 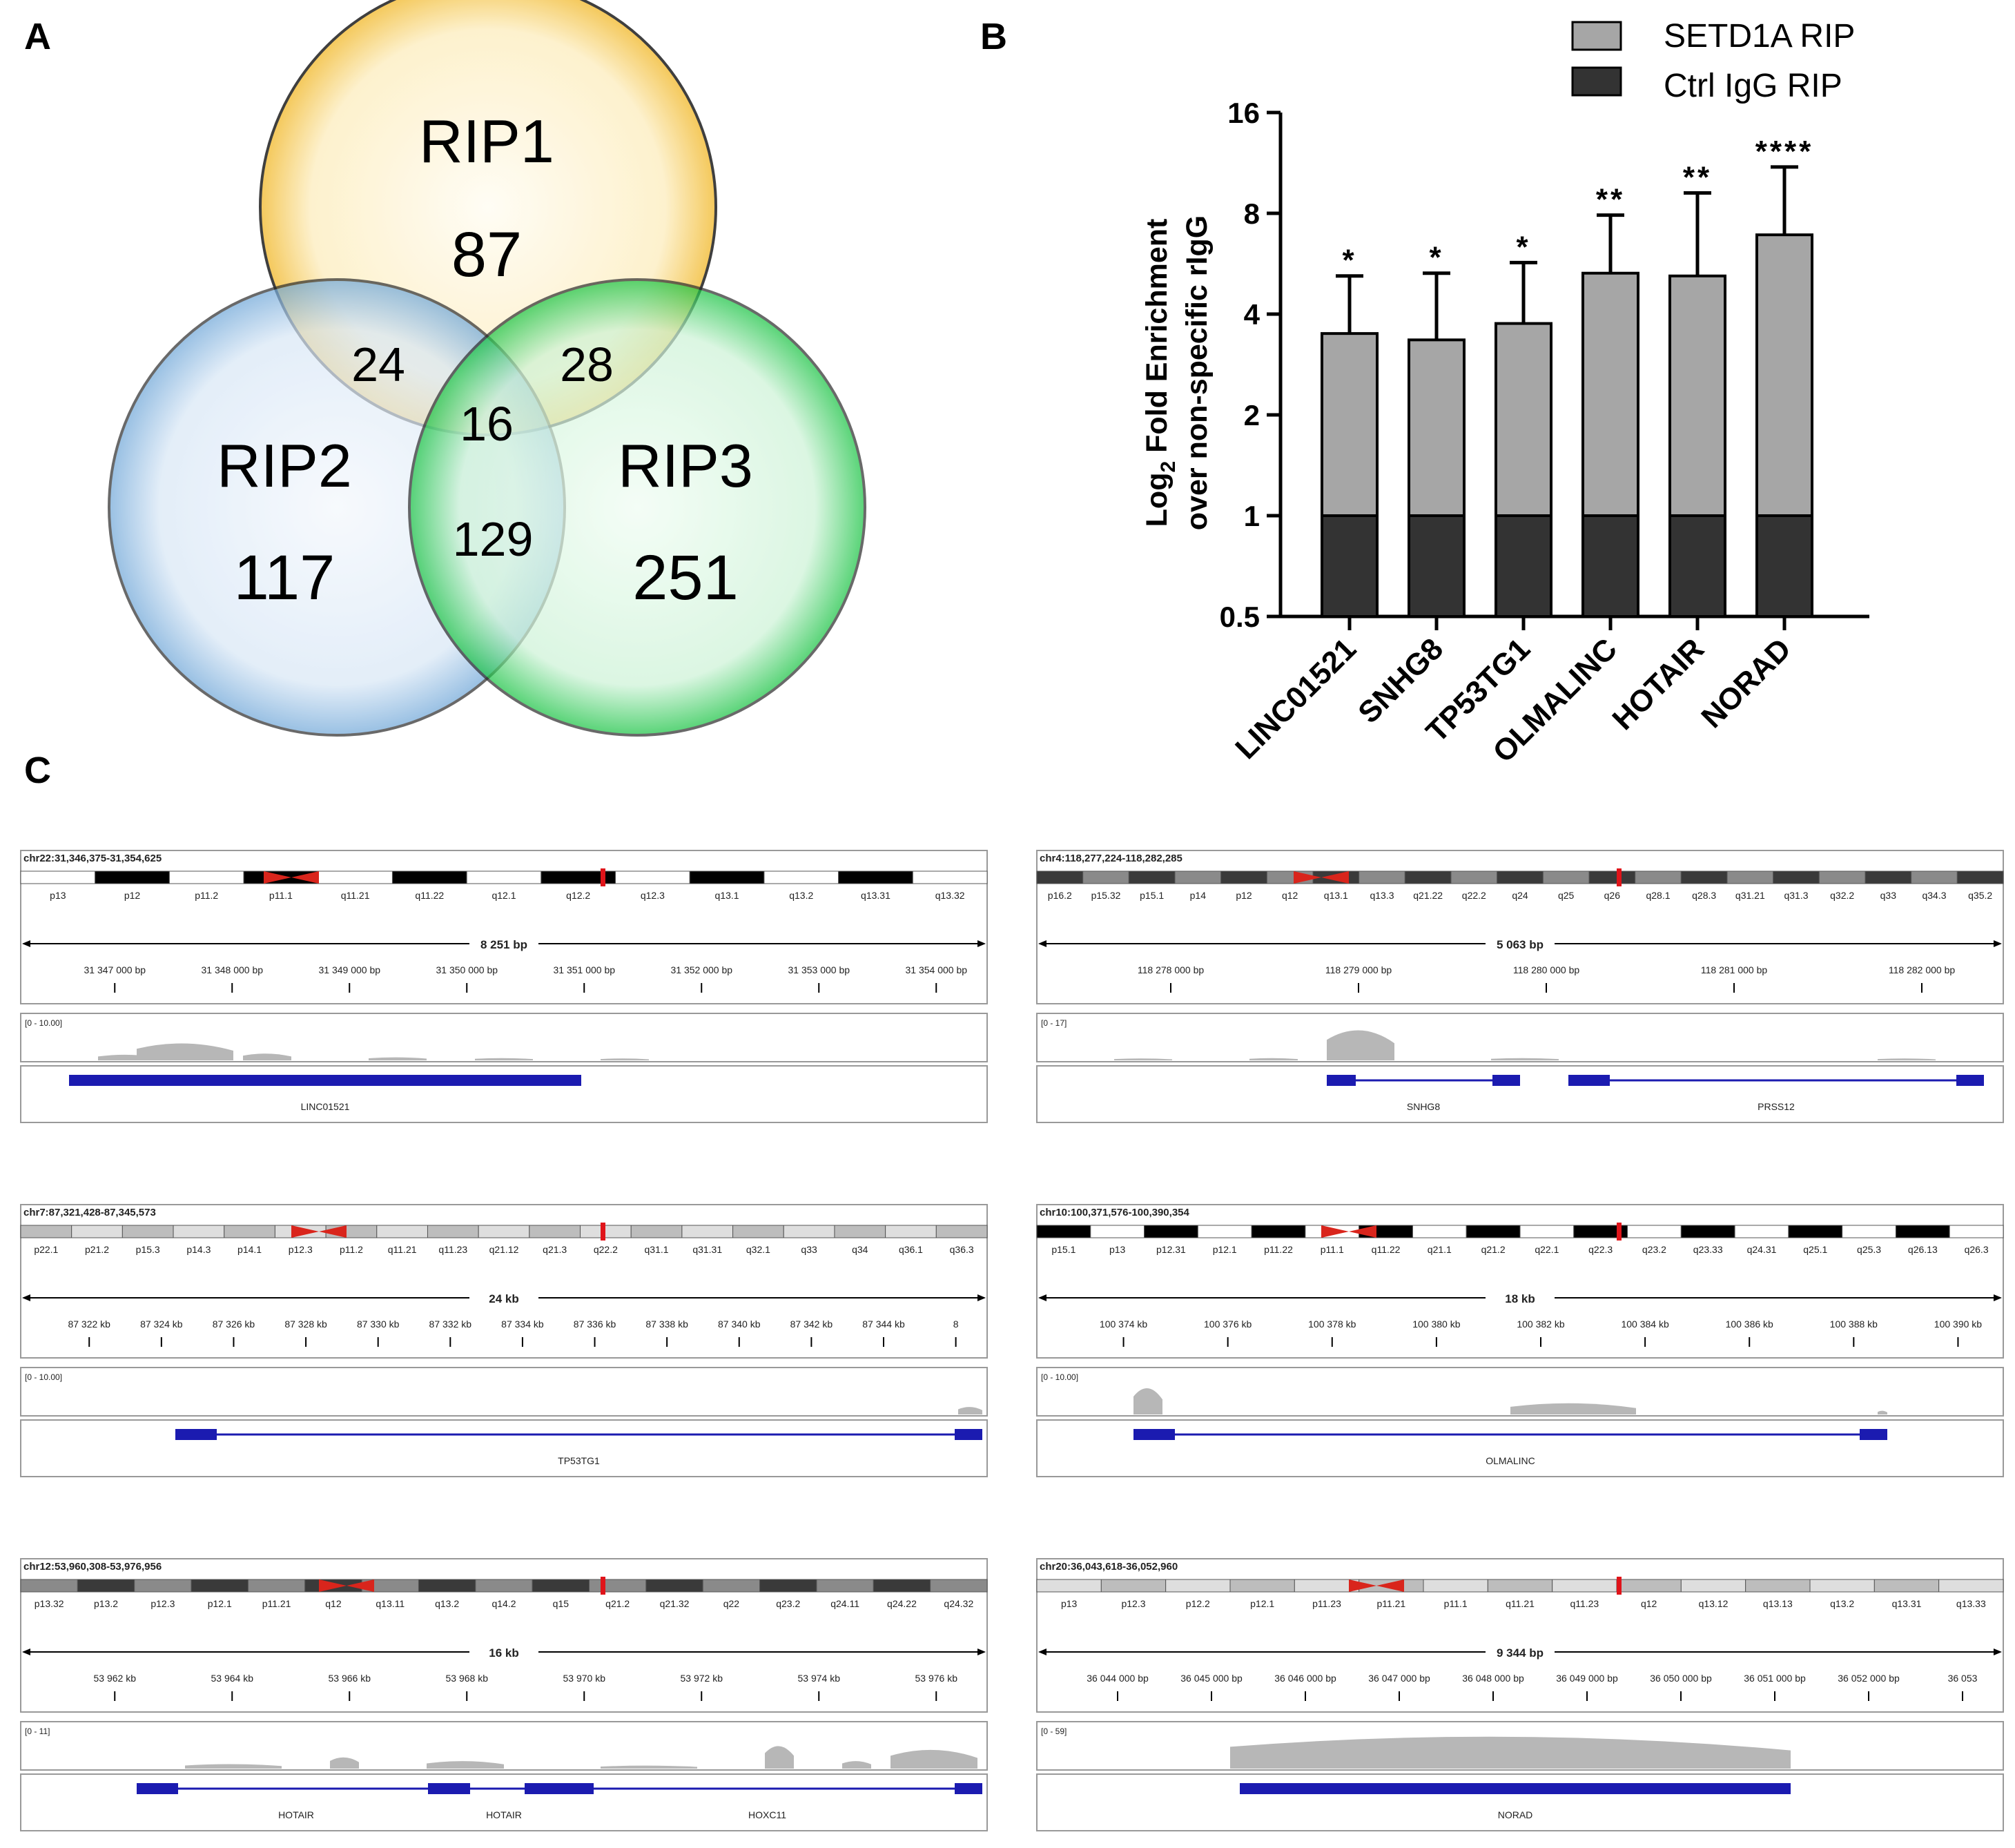 What do you see at coordinates (1713, 61) in the screenshot?
I see `legend: SETD1A RIP Ctrl IgG RIP` at bounding box center [1713, 61].